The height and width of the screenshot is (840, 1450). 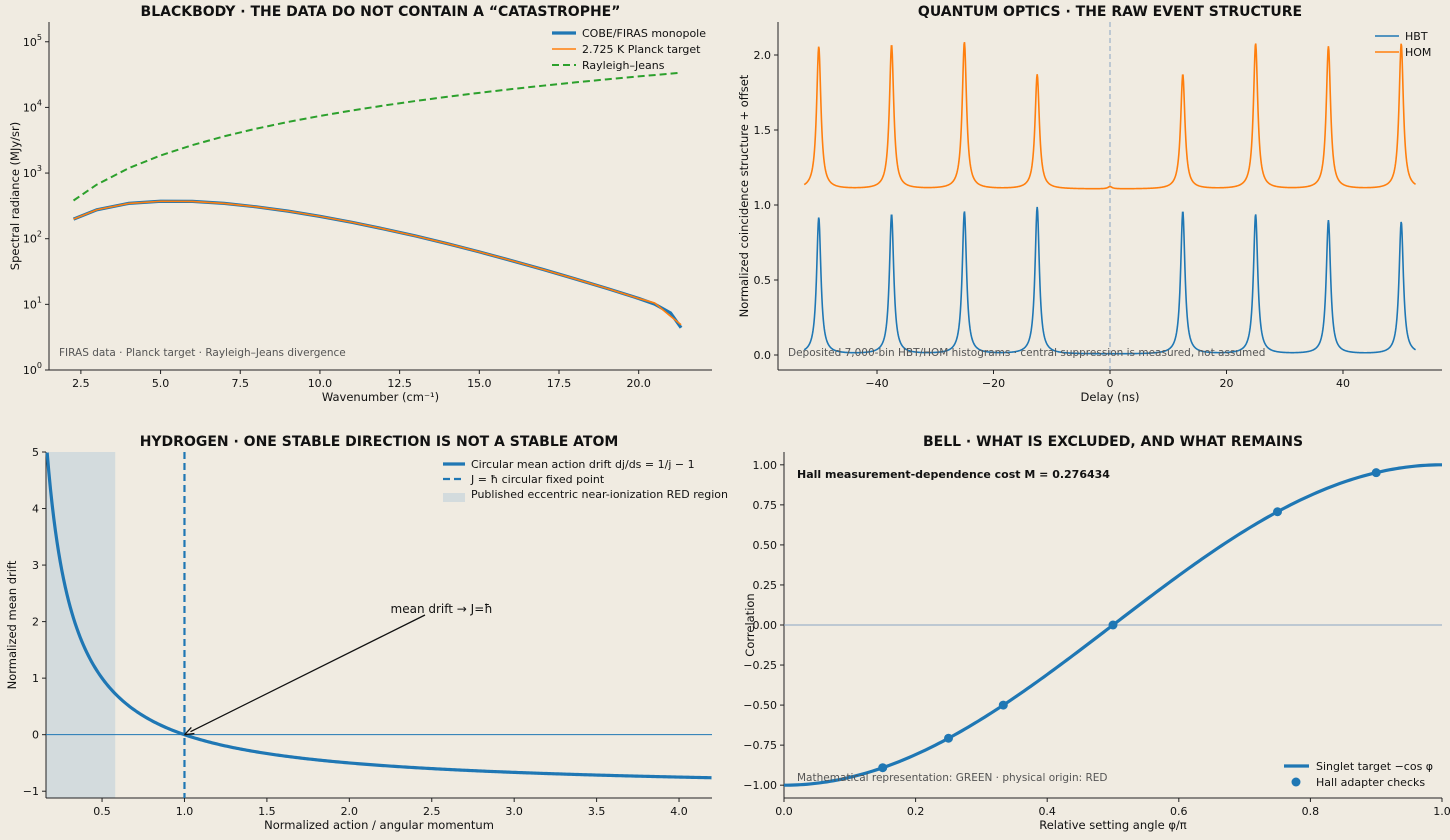 What do you see at coordinates (1311, 811) in the screenshot?
I see `x-tick-label: 0.8` at bounding box center [1311, 811].